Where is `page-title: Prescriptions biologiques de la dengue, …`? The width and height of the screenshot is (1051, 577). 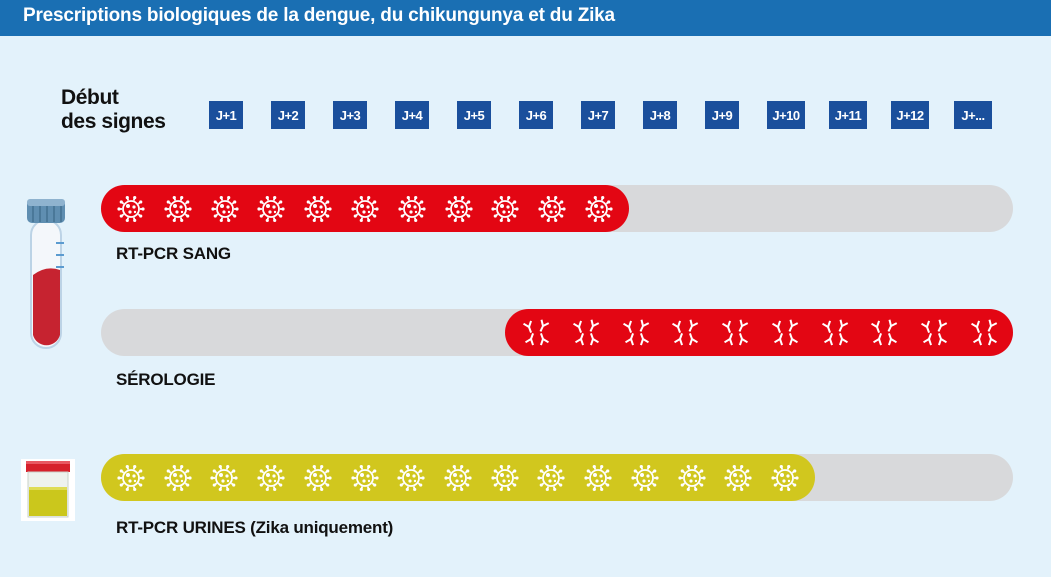 page-title: Prescriptions biologiques de la dengue, … is located at coordinates (319, 15).